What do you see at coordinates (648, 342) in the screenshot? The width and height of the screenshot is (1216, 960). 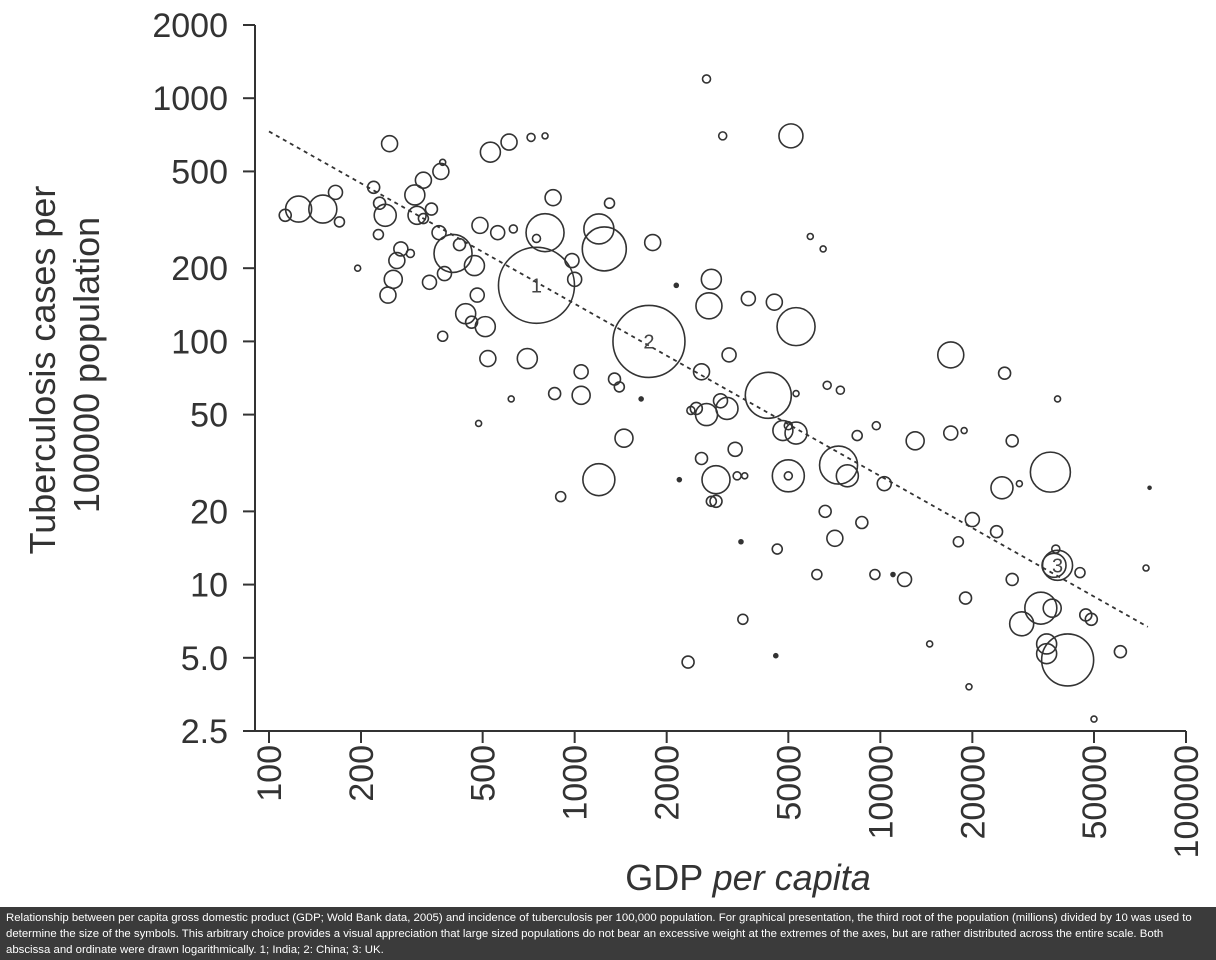 I see `point-label: 2` at bounding box center [648, 342].